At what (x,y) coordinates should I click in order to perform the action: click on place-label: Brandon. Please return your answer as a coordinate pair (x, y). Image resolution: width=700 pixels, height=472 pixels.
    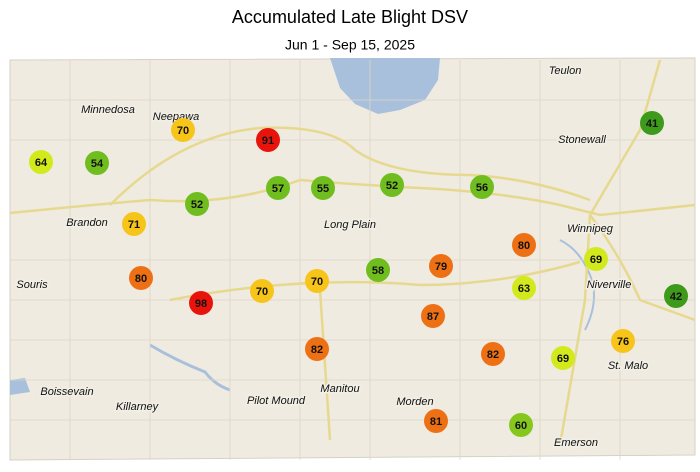
    Looking at the image, I should click on (87, 223).